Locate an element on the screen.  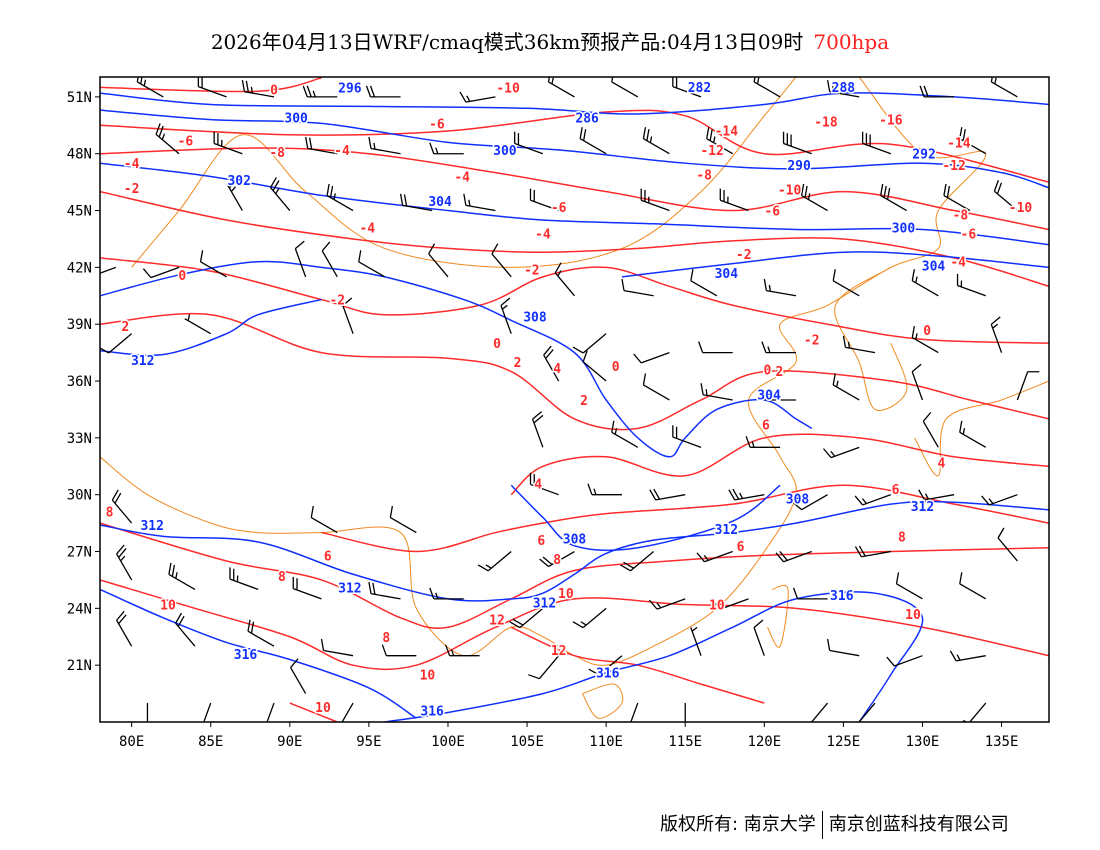
temperature-contour-label: 2 is located at coordinates (584, 401).